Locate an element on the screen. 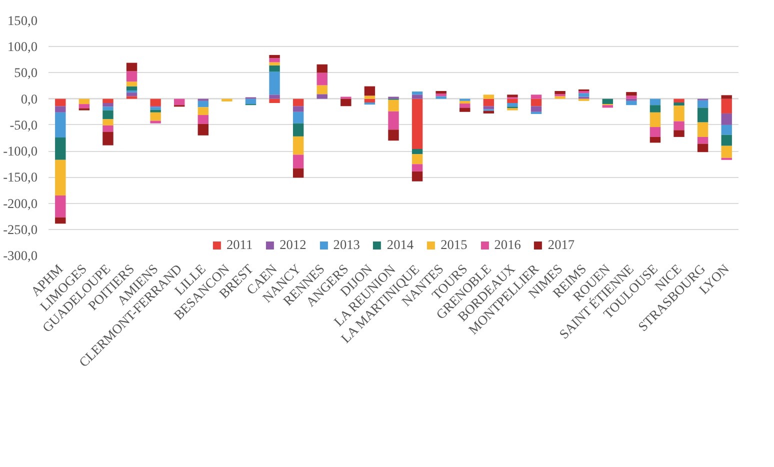 This screenshot has width=774, height=467. y-tick-label: -50,0 is located at coordinates (24, 124).